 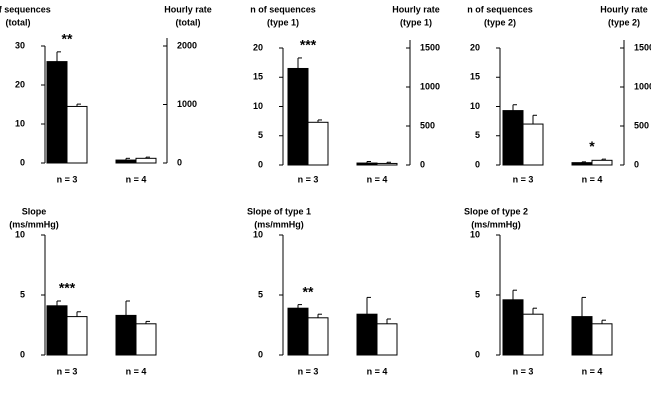 I want to click on y2-tick-label: 2000, so click(x=187, y=45).